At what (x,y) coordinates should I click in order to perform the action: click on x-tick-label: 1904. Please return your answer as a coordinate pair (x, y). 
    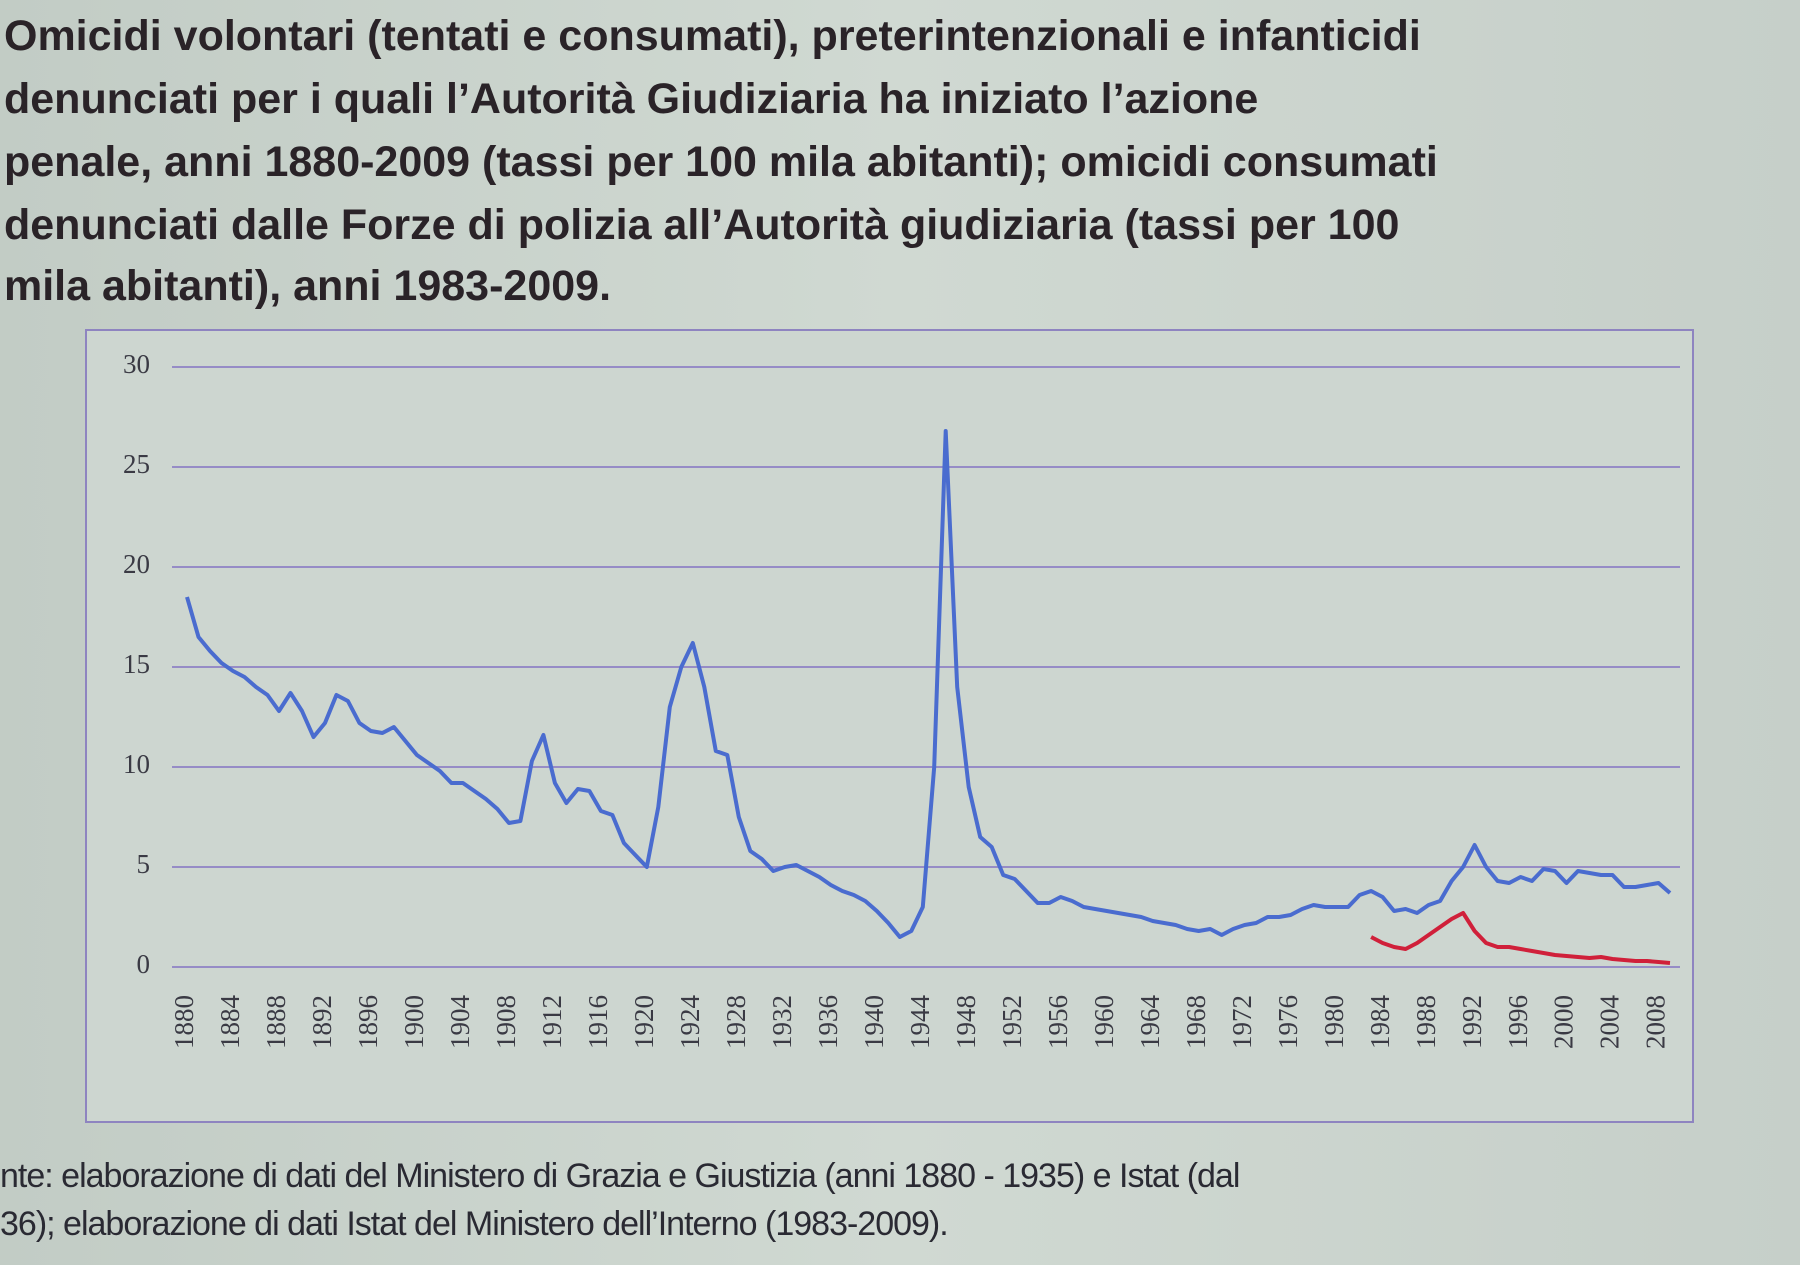
    Looking at the image, I should click on (460, 1022).